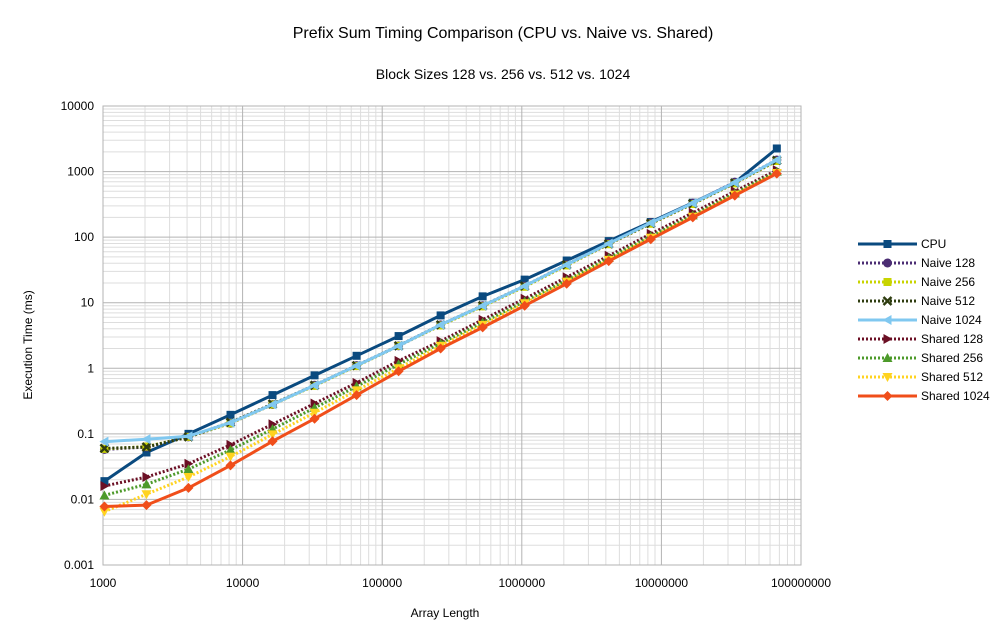  I want to click on legend-label: Shared 1024, so click(955, 396).